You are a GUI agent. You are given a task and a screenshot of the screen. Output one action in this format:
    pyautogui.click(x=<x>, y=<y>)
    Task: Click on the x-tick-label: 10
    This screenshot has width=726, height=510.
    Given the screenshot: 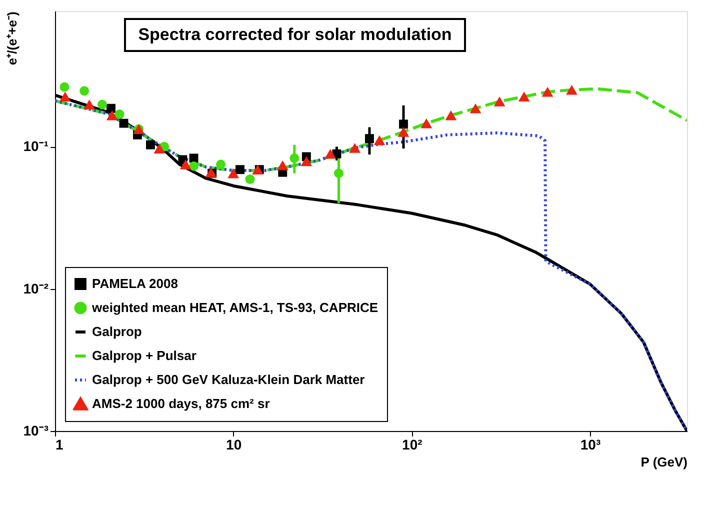 What is the action you would take?
    pyautogui.click(x=234, y=444)
    